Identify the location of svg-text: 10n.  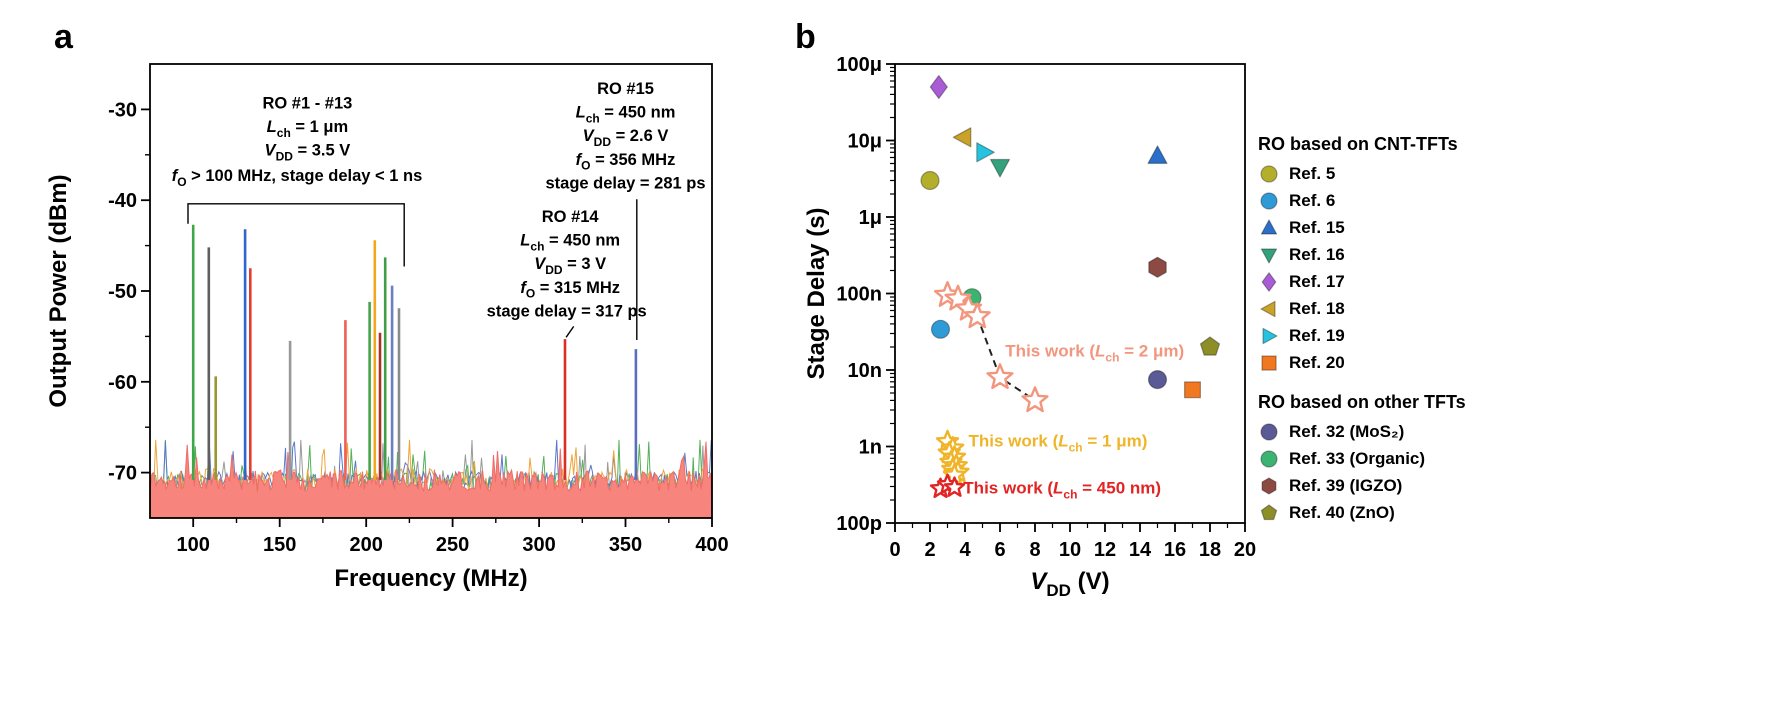
(865, 371).